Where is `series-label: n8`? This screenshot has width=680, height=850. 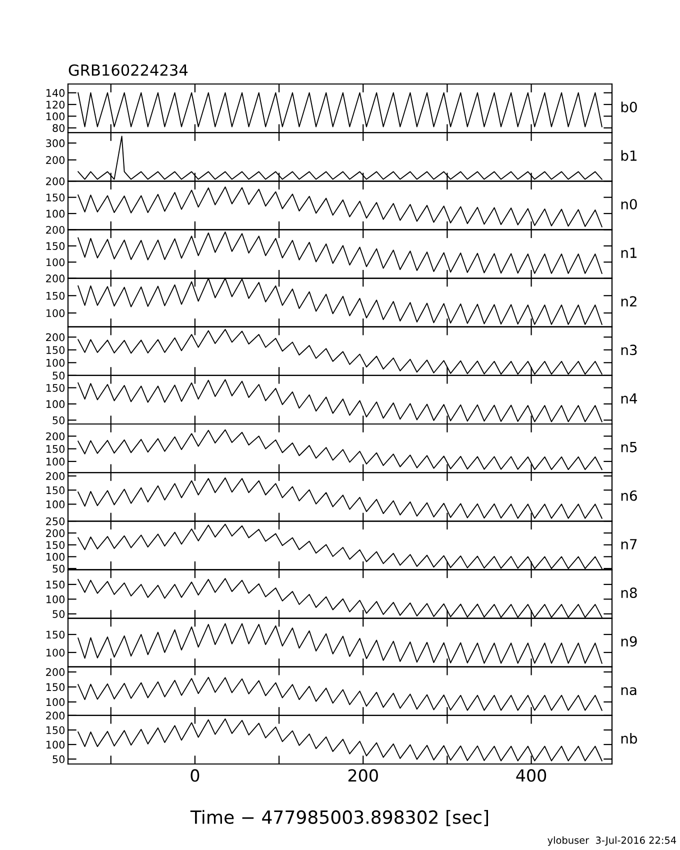 series-label: n8 is located at coordinates (629, 593).